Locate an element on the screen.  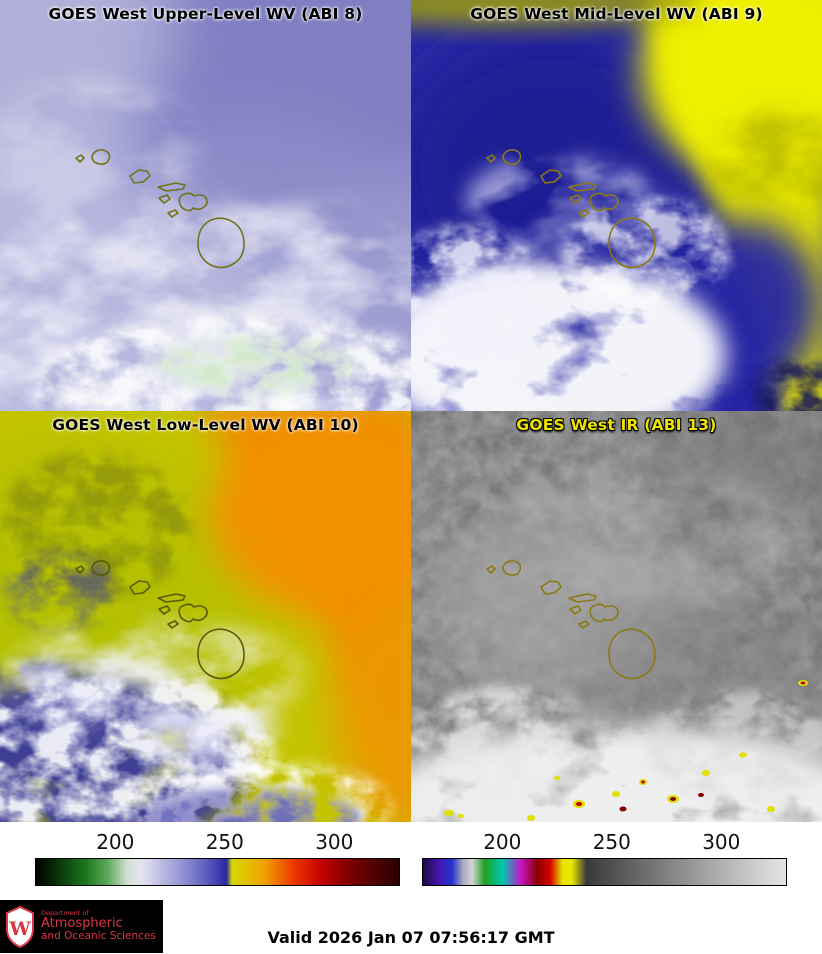
ir-colorbar-gradient is located at coordinates (604, 872).